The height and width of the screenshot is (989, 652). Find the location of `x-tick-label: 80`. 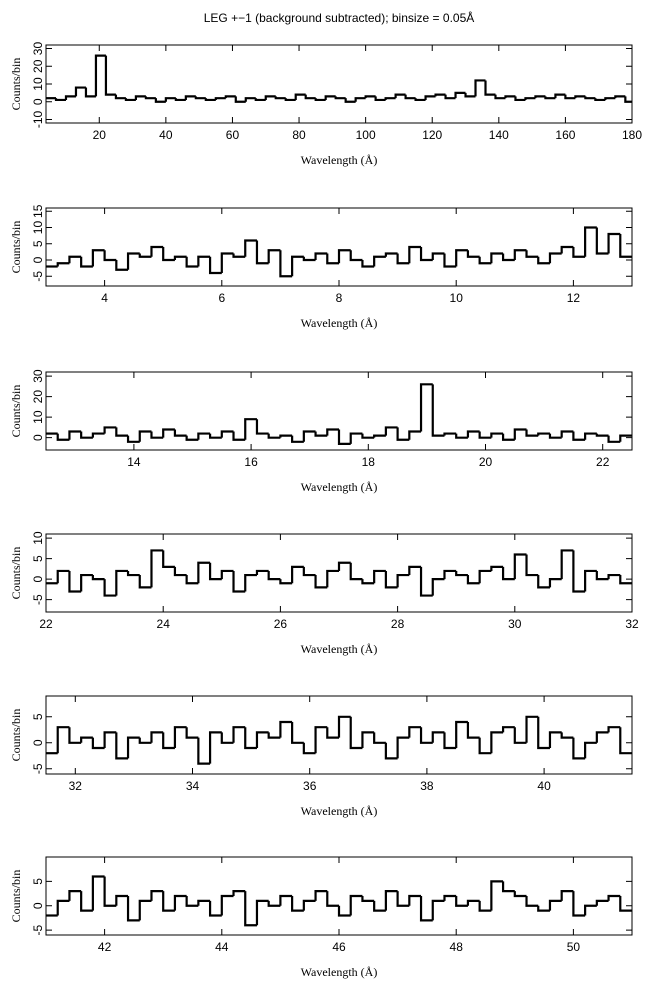

x-tick-label: 80 is located at coordinates (299, 135).